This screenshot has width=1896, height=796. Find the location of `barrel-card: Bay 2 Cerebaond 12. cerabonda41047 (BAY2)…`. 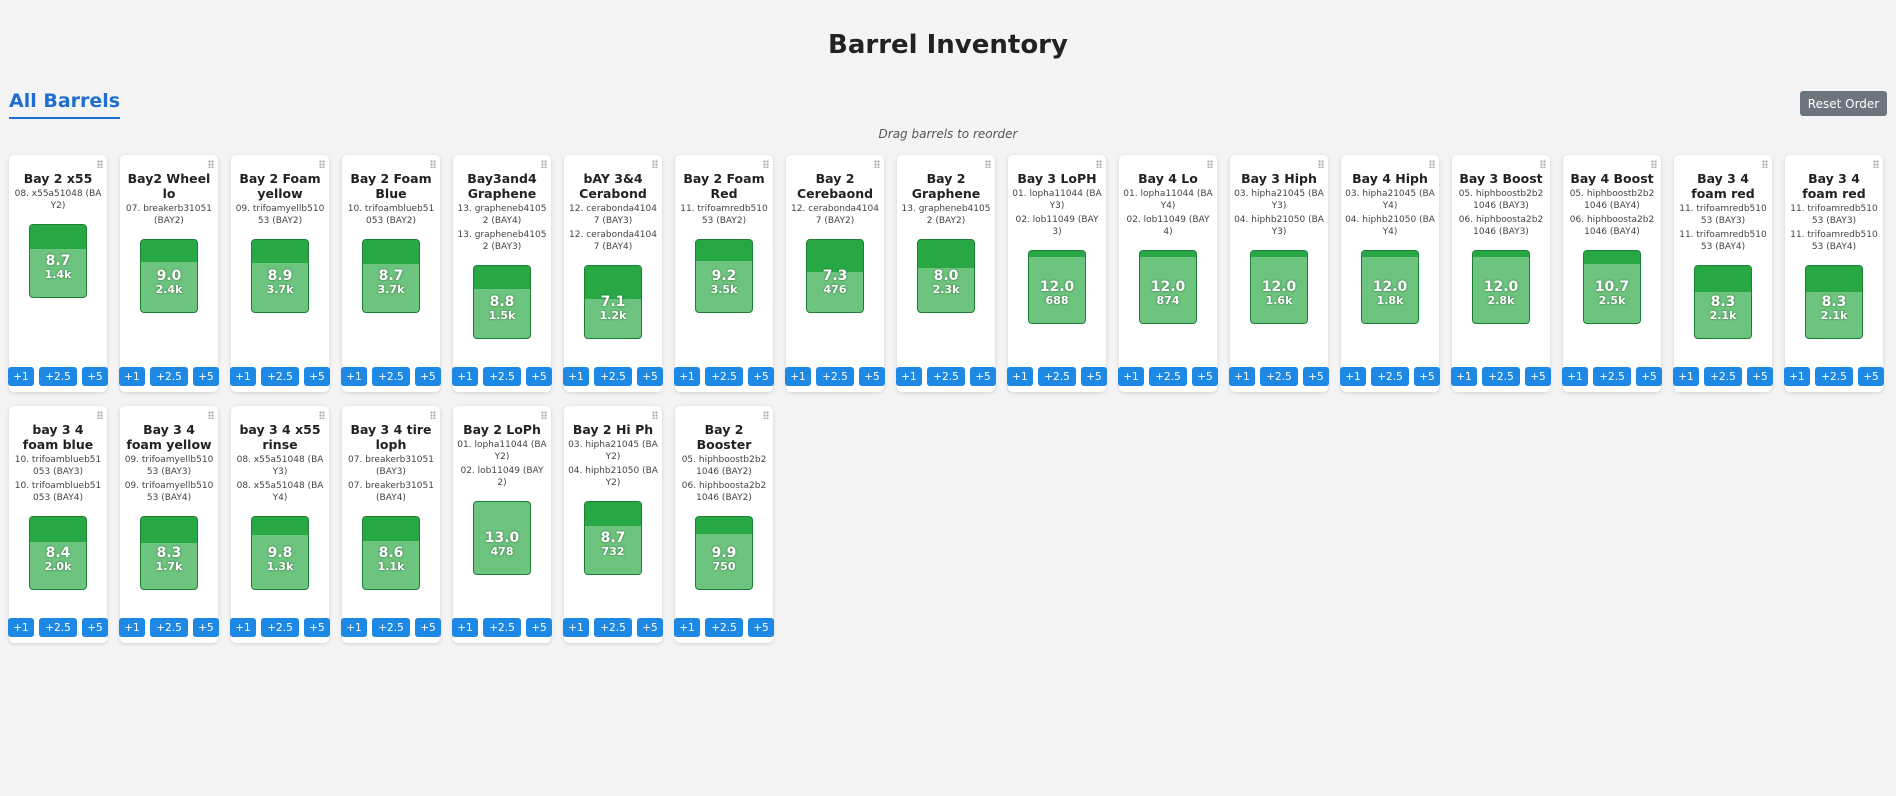

barrel-card: Bay 2 Cerebaond 12. cerabonda41047 (BAY2)… is located at coordinates (835, 273).